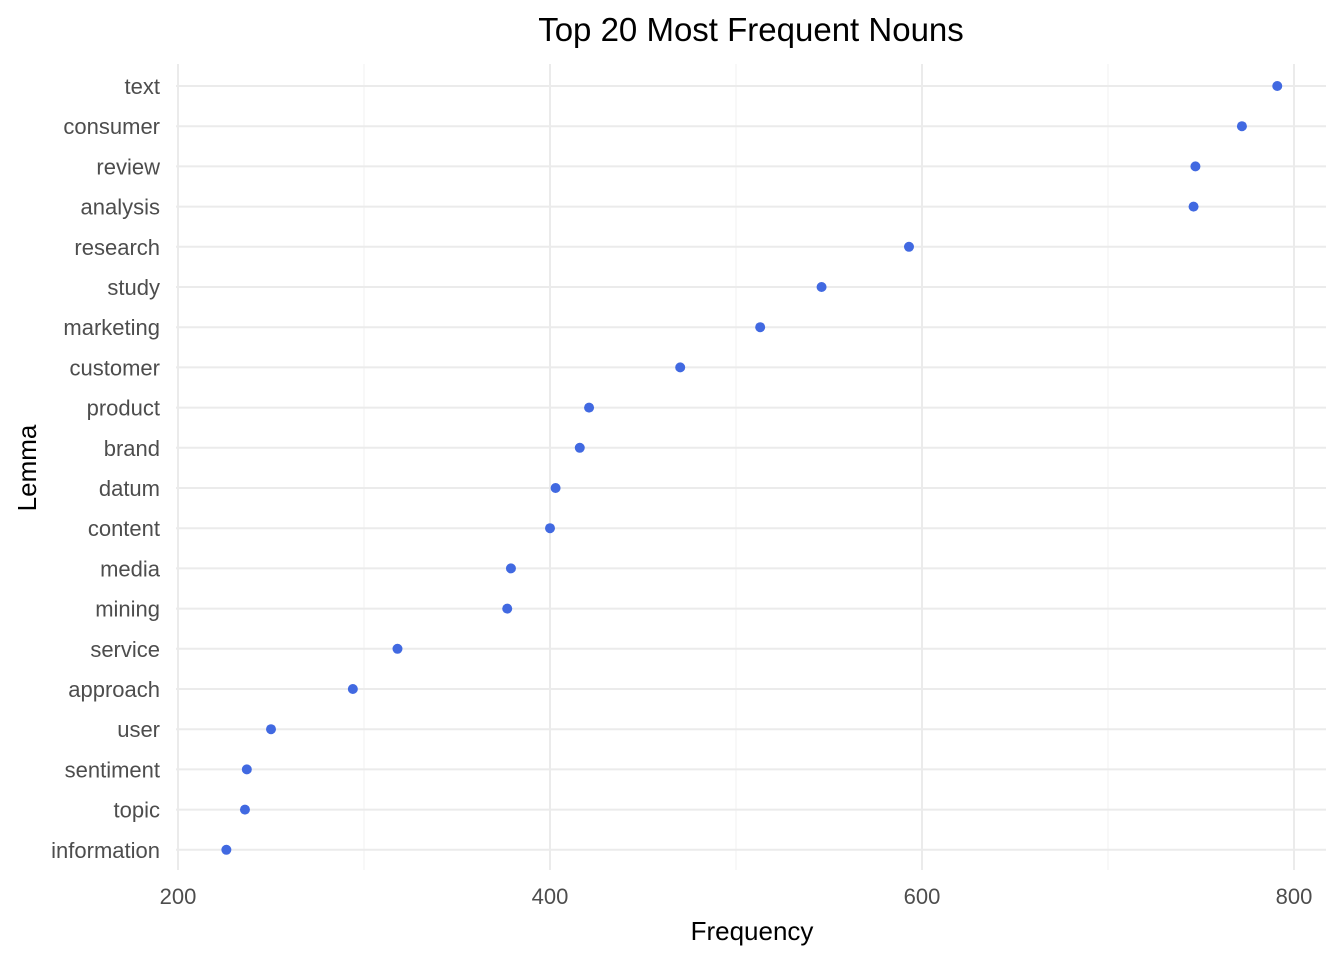  What do you see at coordinates (128, 166) in the screenshot?
I see `y-tick-label: review` at bounding box center [128, 166].